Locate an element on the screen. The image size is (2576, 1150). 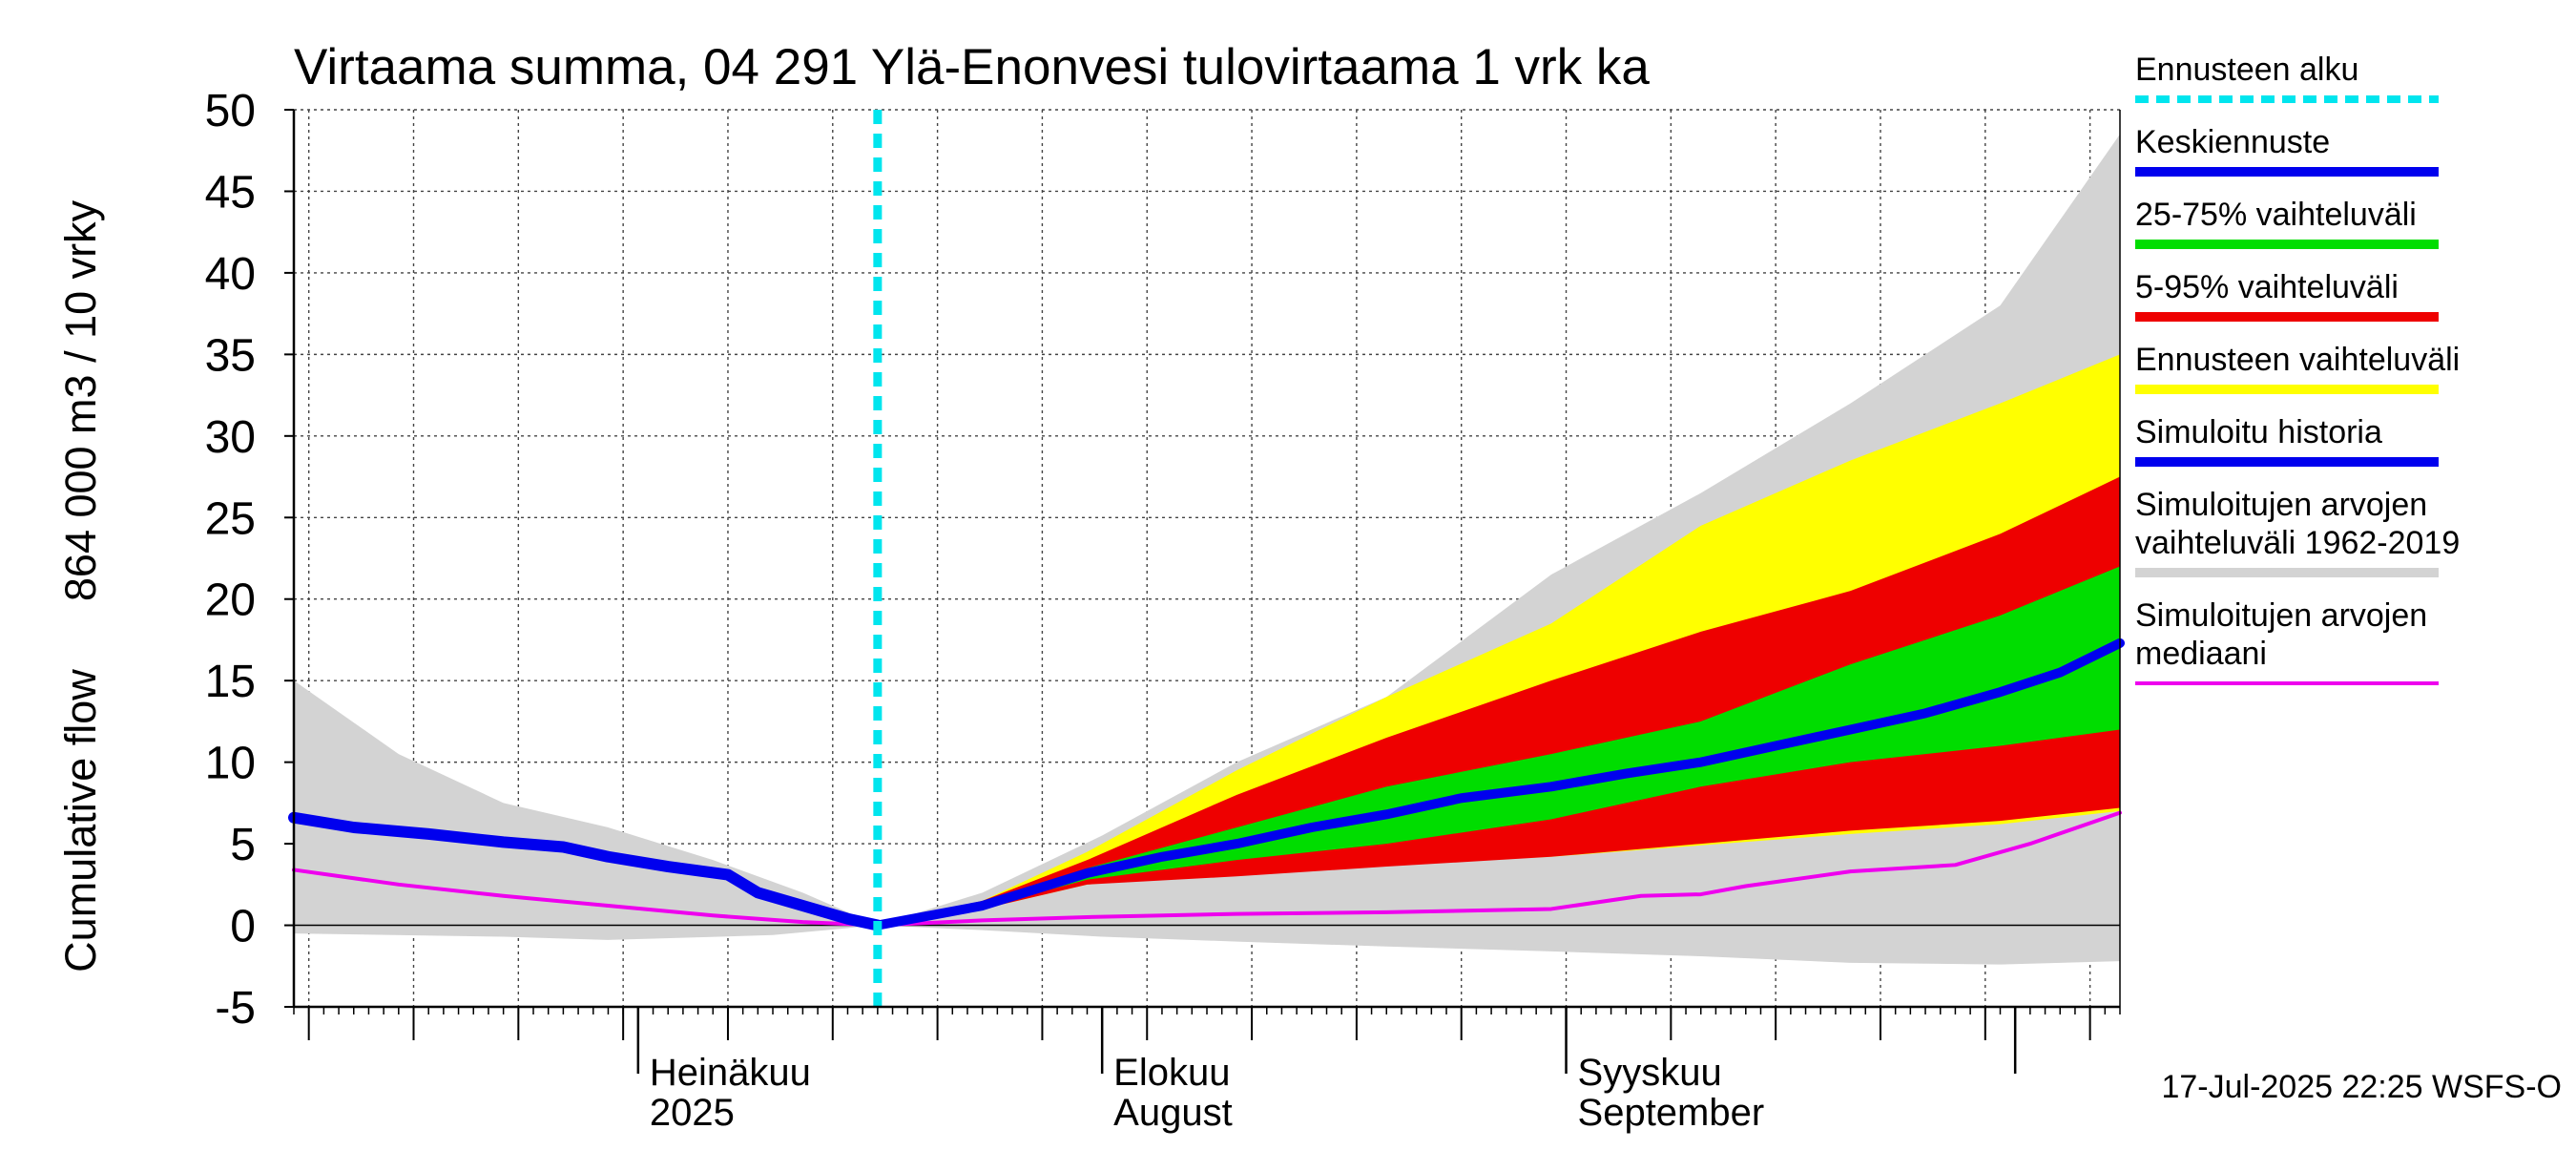
y-tick-label: 15 is located at coordinates (230, 682).